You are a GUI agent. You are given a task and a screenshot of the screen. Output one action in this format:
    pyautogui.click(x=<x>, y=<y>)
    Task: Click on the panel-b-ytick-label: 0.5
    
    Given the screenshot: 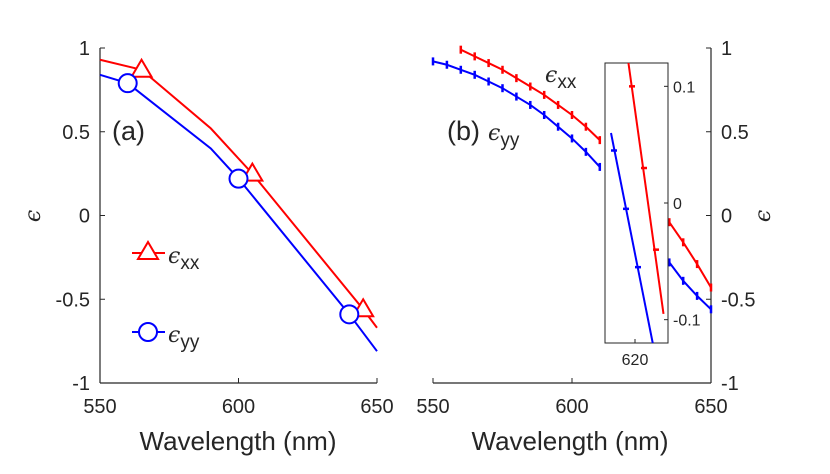 What is the action you would take?
    pyautogui.click(x=735, y=133)
    